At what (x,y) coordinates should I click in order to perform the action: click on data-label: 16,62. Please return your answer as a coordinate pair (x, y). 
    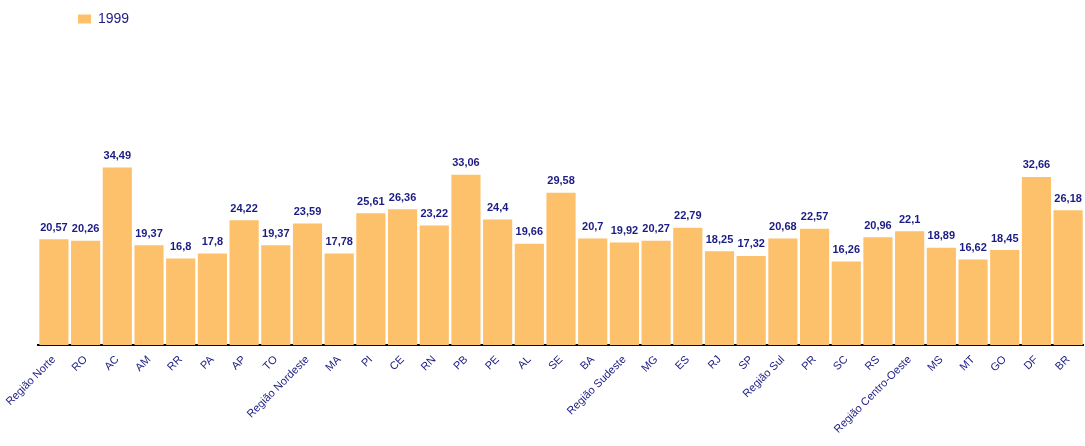
    Looking at the image, I should click on (973, 247).